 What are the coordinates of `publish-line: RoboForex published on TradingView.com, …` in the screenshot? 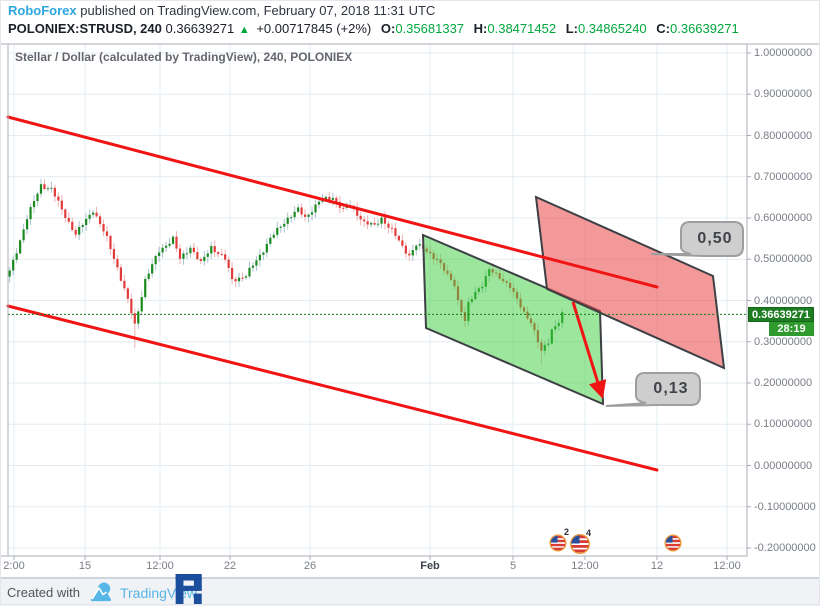 It's located at (221, 10).